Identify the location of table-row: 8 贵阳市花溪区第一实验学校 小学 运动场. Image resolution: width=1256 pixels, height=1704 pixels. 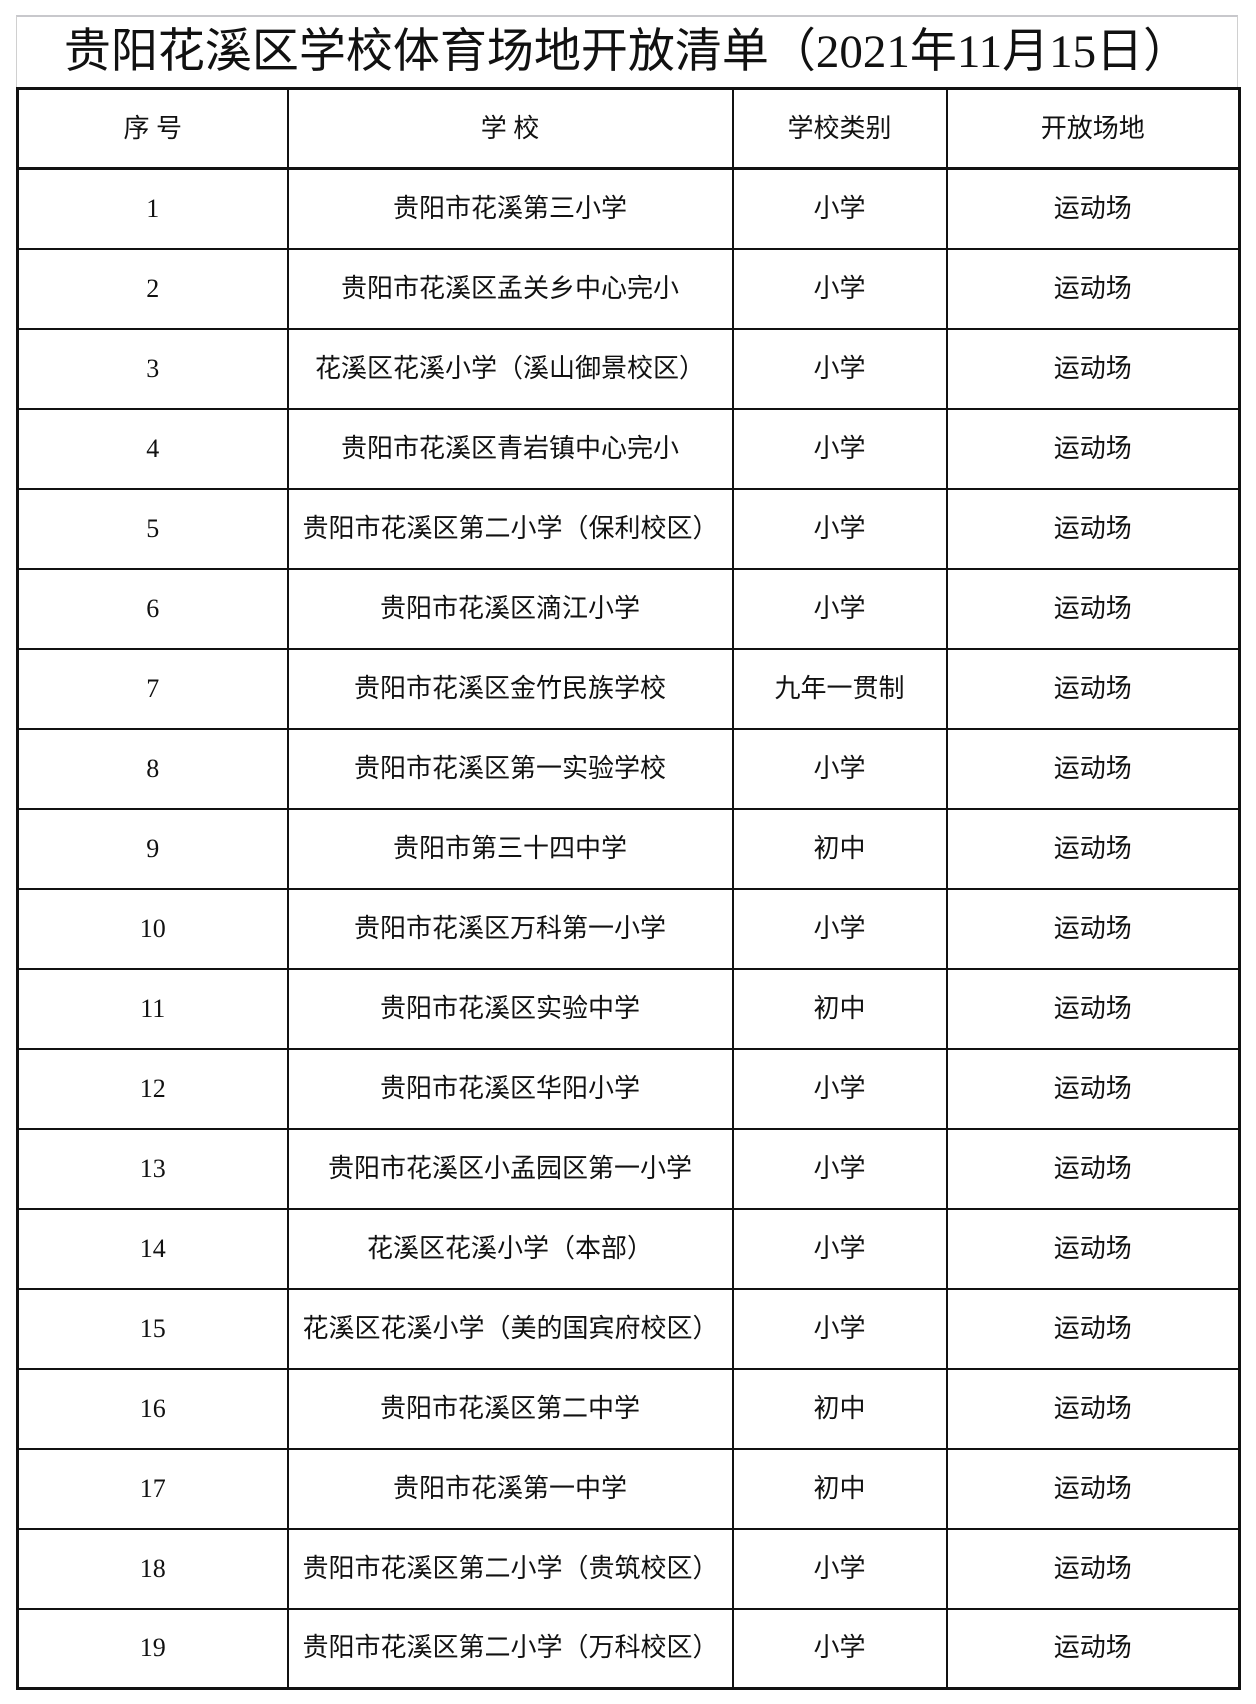
(628, 768).